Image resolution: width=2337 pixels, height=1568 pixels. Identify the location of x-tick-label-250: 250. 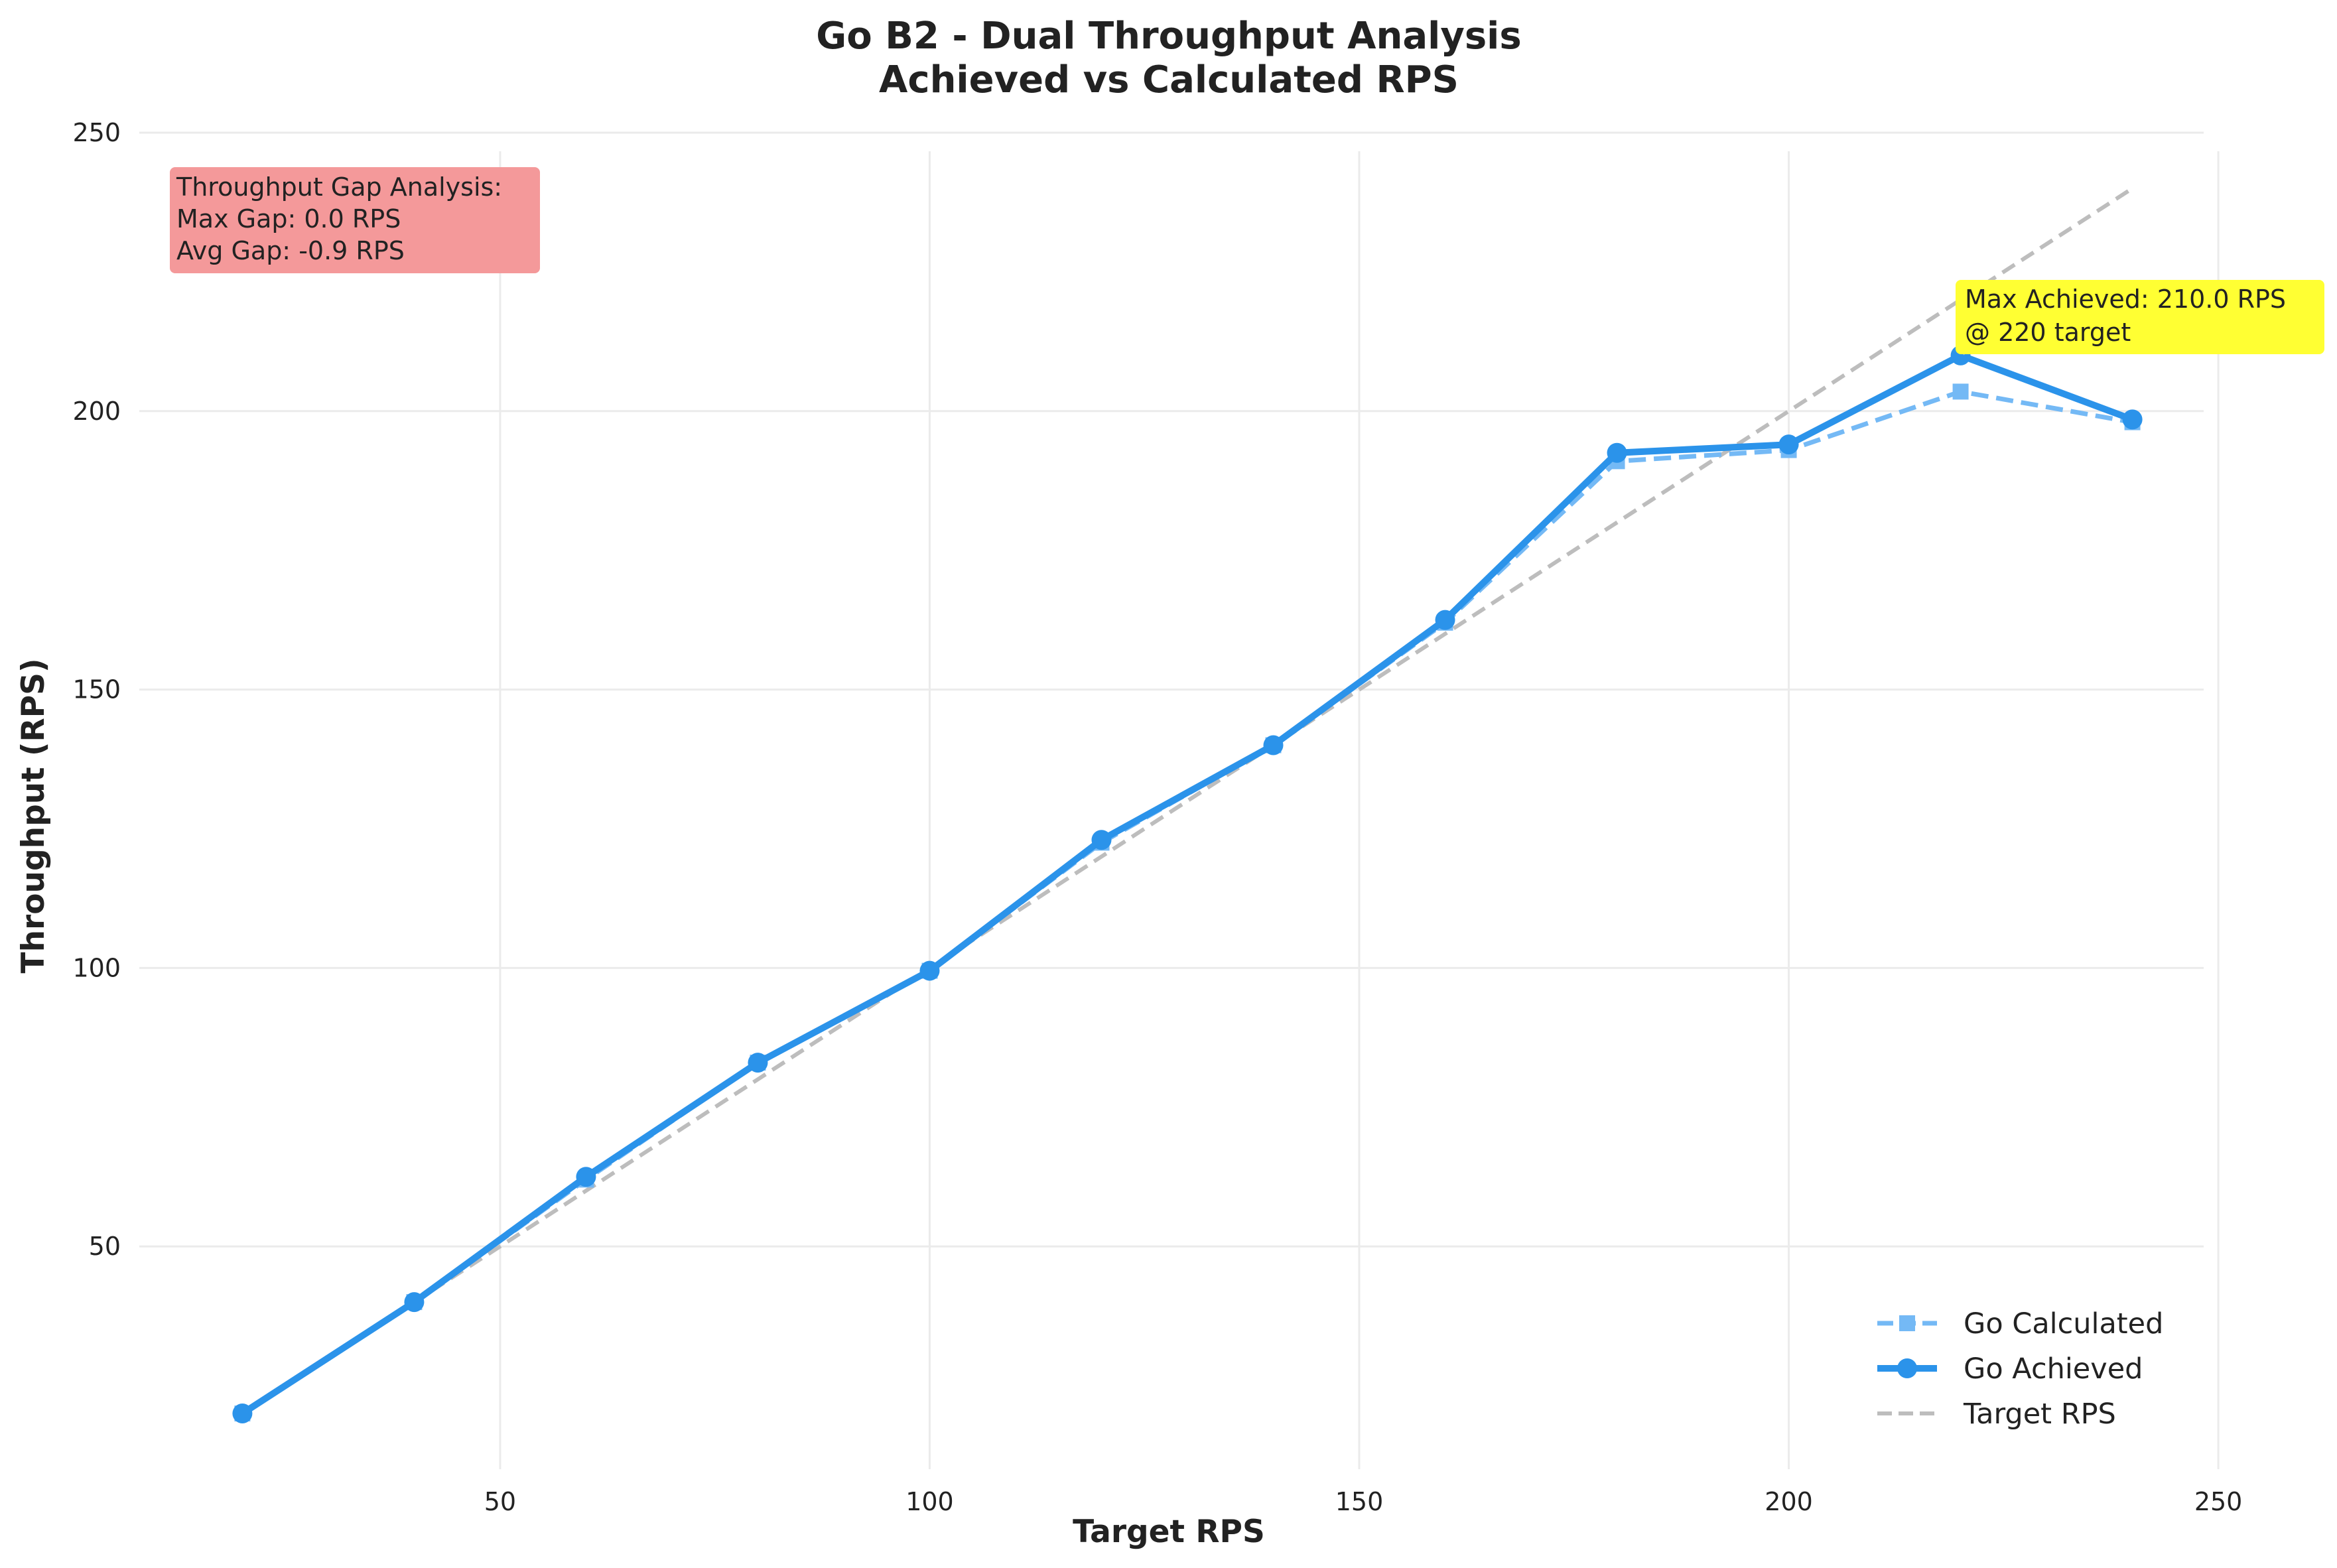
(2219, 1502).